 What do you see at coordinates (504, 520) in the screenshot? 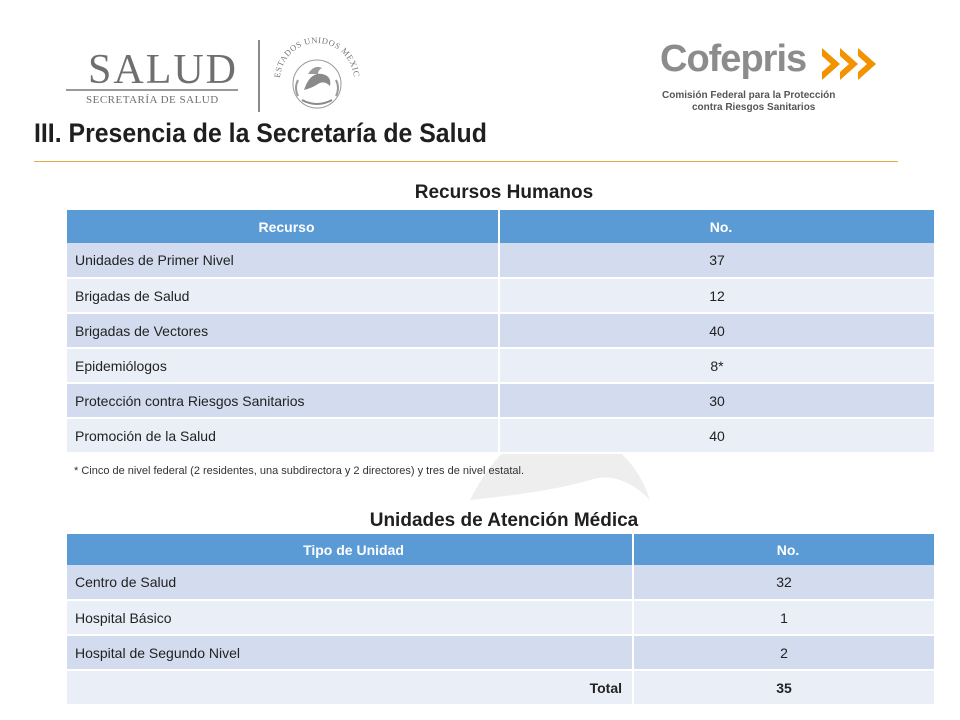
I see `unidades-atencion-title: Unidades de Atención Médica` at bounding box center [504, 520].